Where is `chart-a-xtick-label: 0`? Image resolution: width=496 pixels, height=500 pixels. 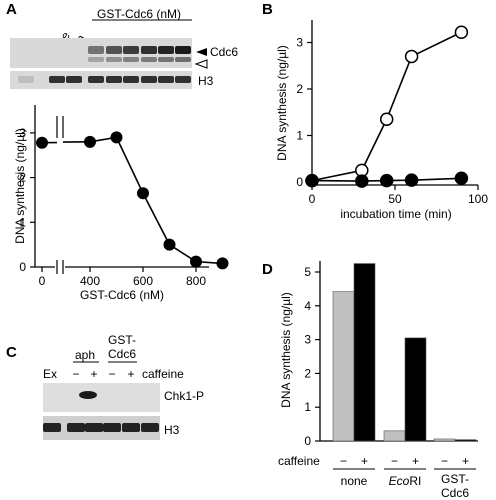 chart-a-xtick-label: 0 is located at coordinates (42, 281).